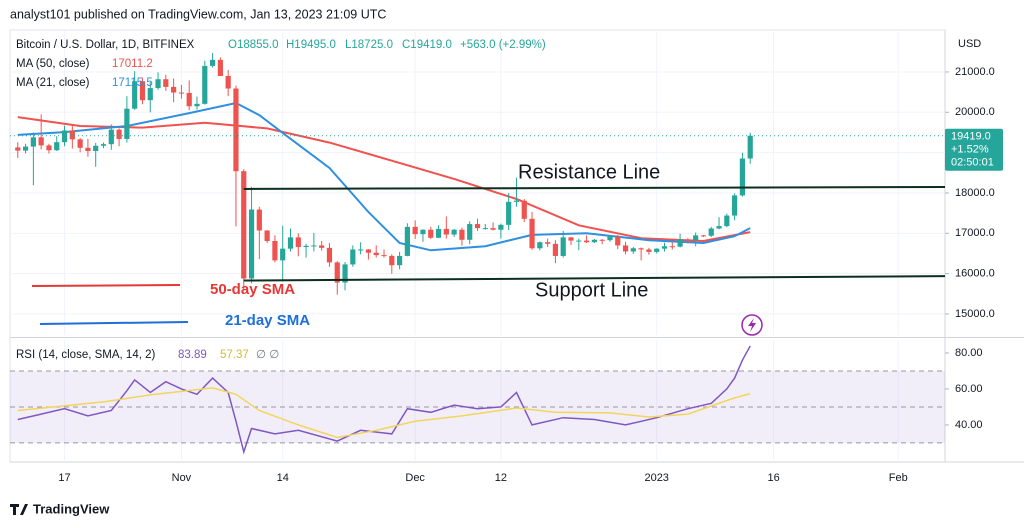 The image size is (1024, 528). Describe the element at coordinates (60, 508) in the screenshot. I see `logo: TradingView` at that location.